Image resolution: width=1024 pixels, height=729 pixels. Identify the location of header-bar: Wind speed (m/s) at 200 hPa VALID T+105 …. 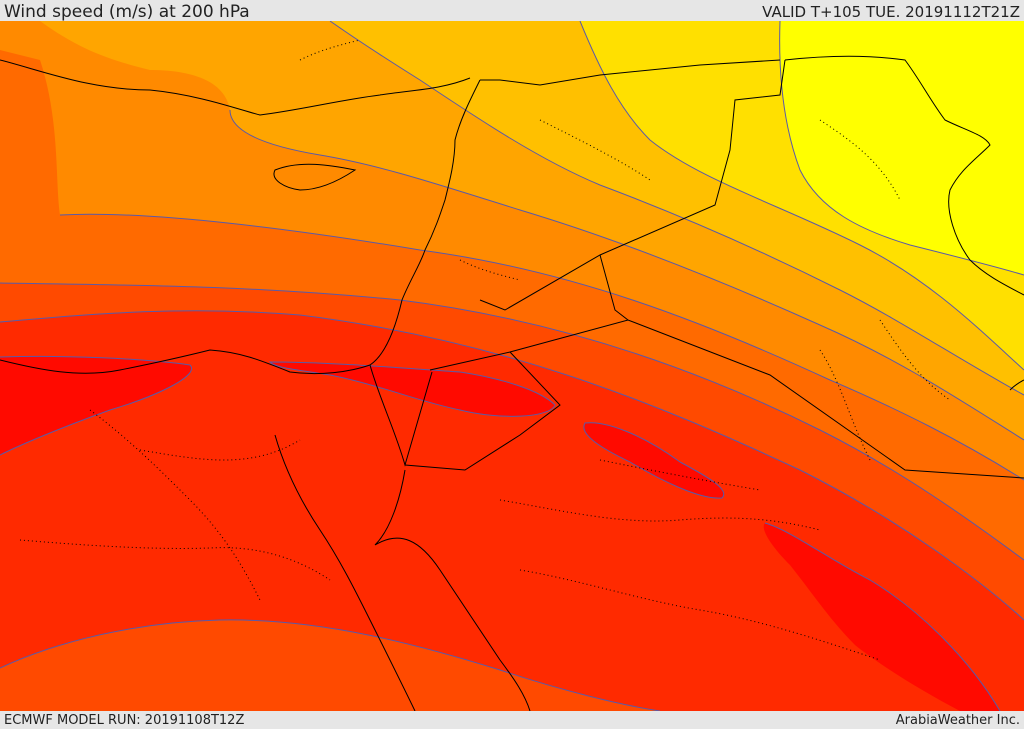
(512, 10).